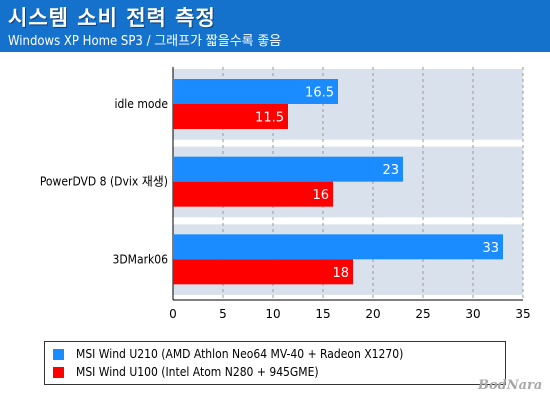 This screenshot has width=550, height=400. What do you see at coordinates (390, 170) in the screenshot?
I see `bar-value-label: 23` at bounding box center [390, 170].